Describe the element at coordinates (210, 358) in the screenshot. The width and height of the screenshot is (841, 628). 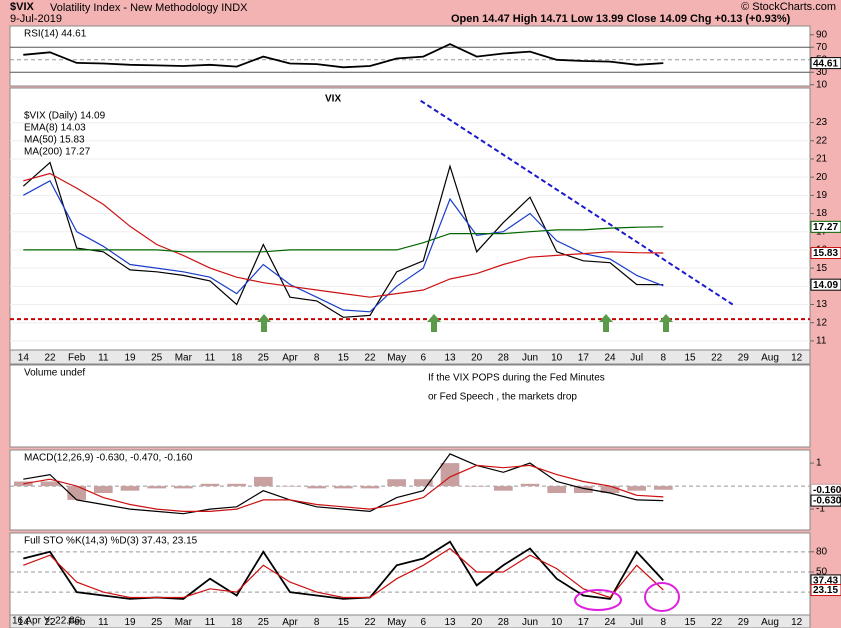
I see `x-tick-label: 11` at that location.